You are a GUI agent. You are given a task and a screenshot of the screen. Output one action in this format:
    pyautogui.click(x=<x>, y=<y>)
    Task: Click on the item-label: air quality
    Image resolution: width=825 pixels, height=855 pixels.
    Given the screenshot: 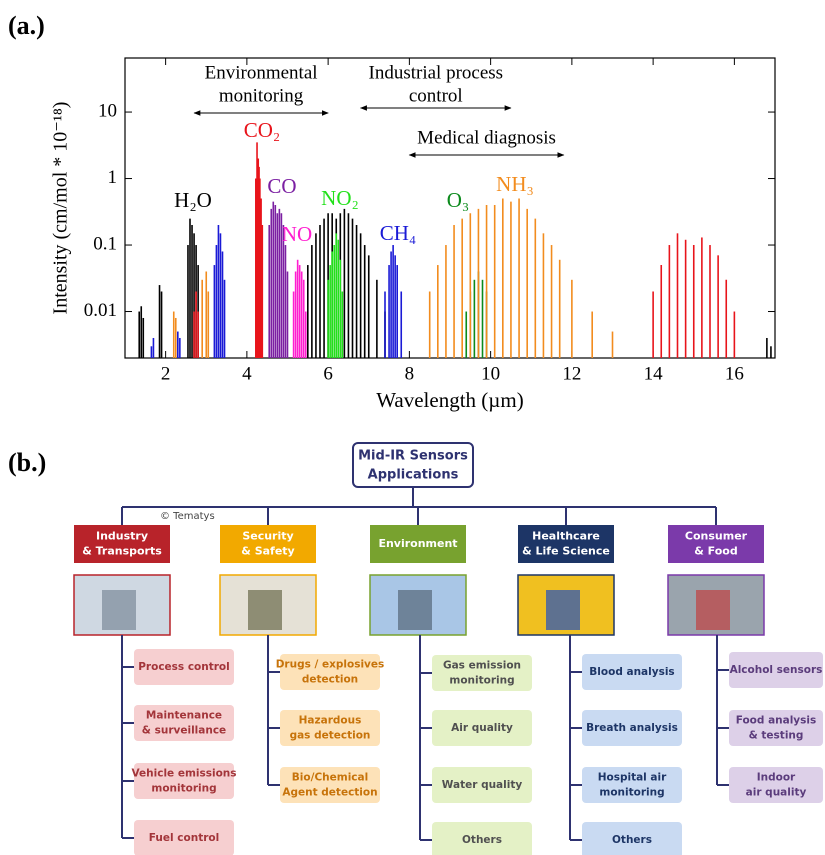 What is the action you would take?
    pyautogui.click(x=776, y=793)
    